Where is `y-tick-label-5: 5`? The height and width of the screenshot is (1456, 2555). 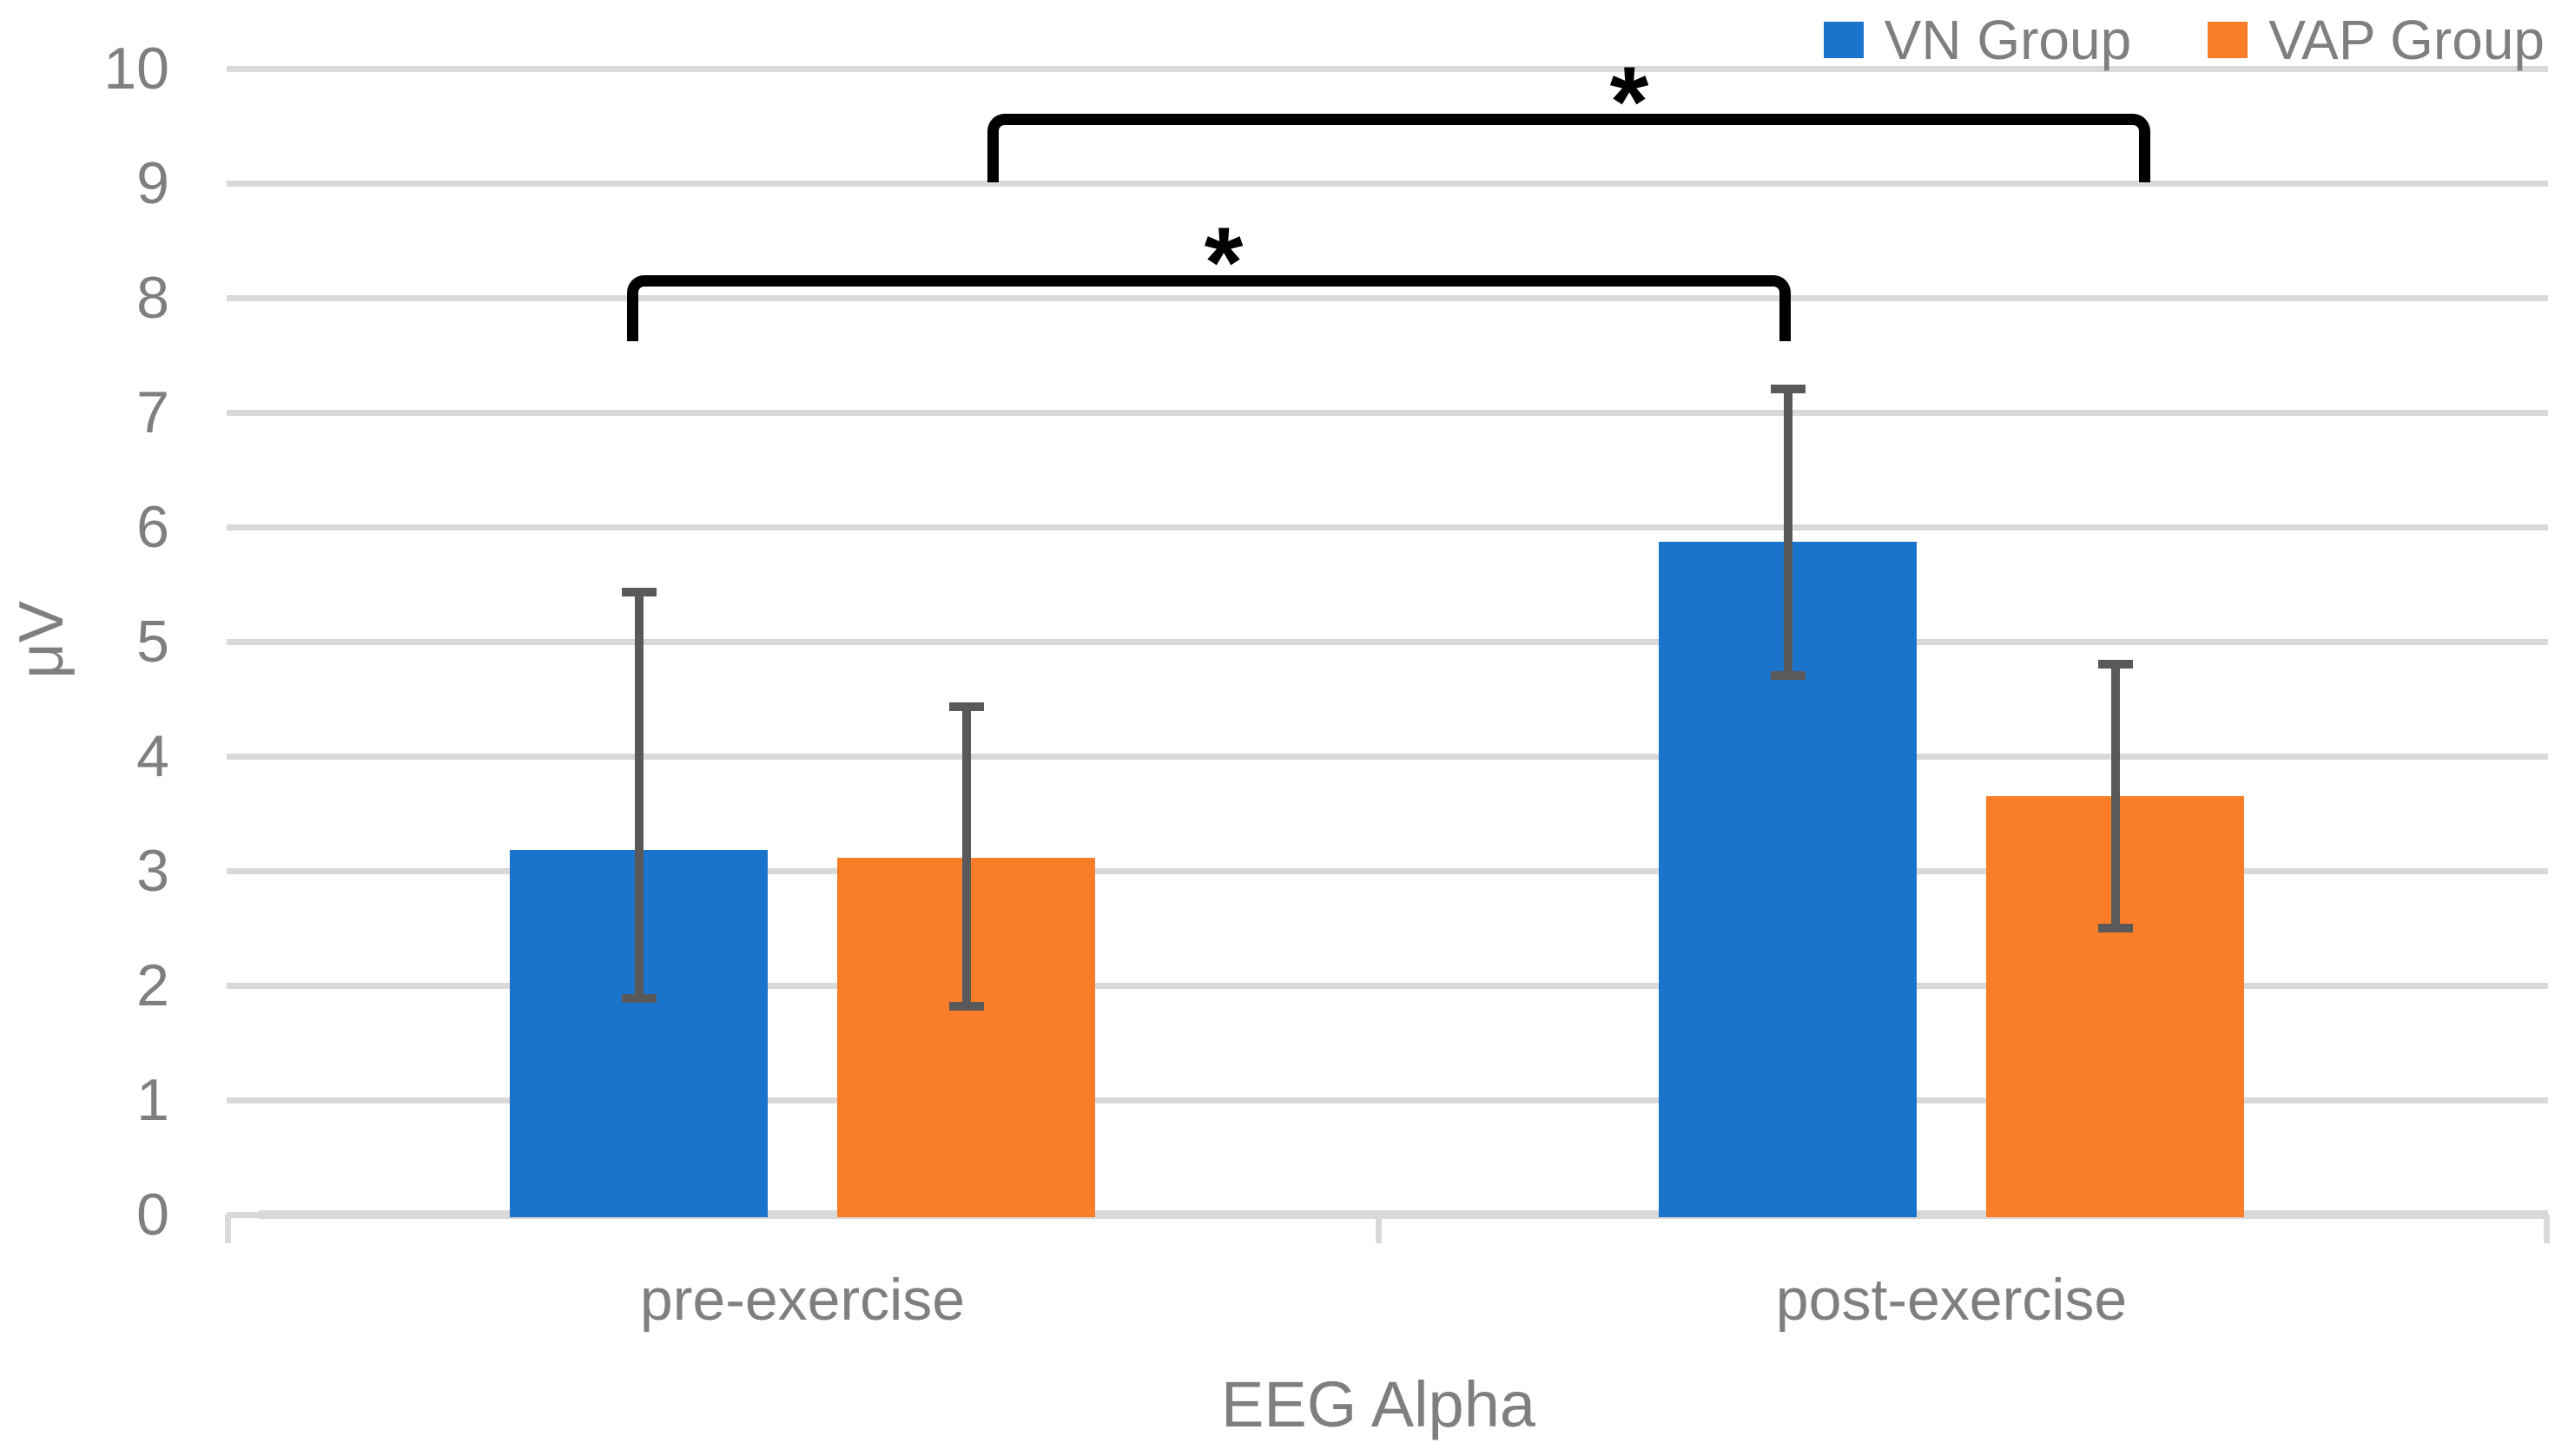 y-tick-label-5: 5 is located at coordinates (152, 642).